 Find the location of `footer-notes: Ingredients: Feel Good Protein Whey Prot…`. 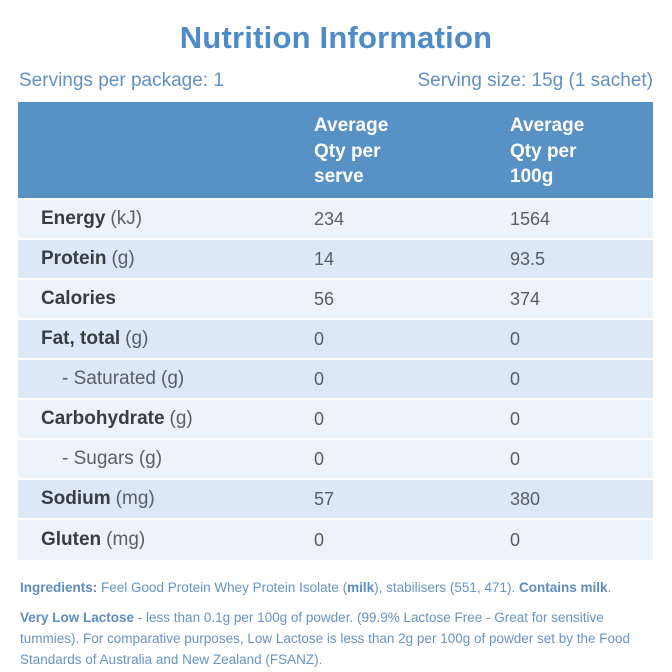

footer-notes: Ingredients: Feel Good Protein Whey Prot… is located at coordinates (336, 624).